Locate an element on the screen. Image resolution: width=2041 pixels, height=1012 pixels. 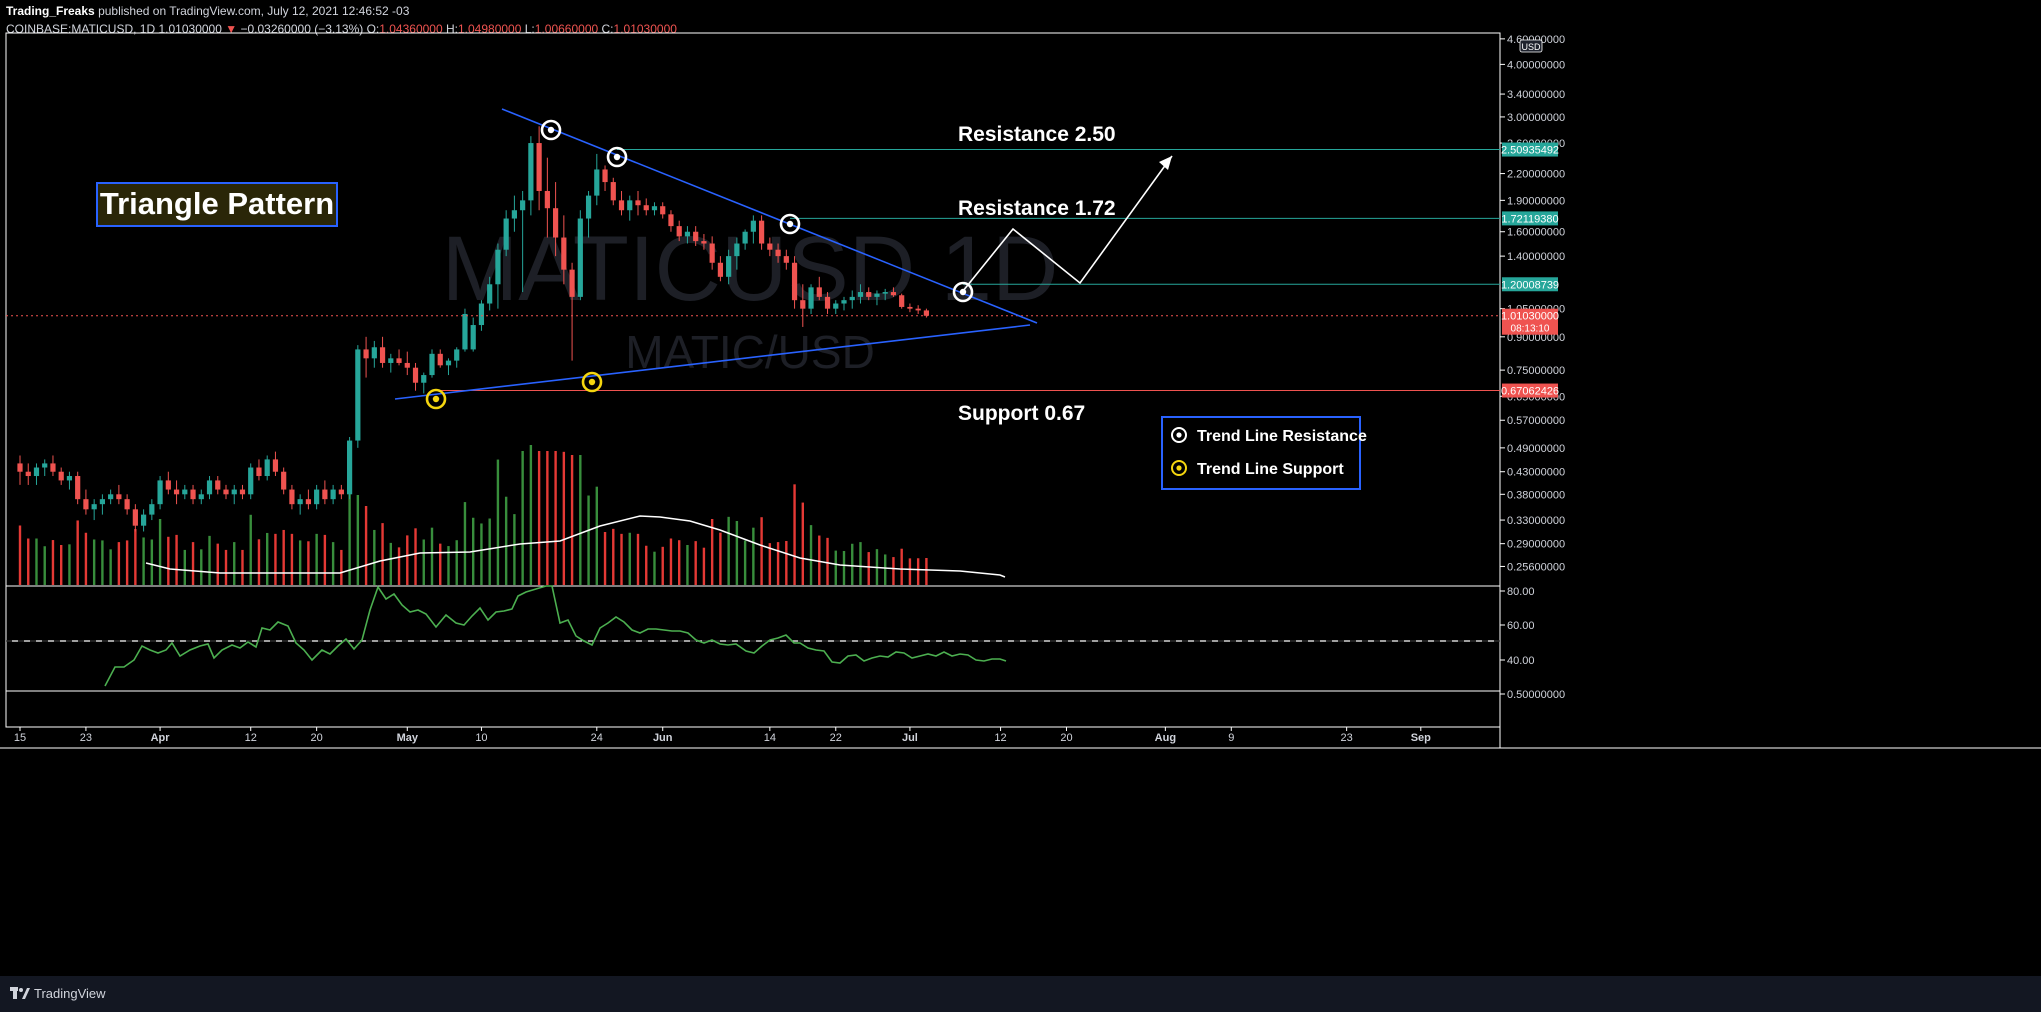
change-arrow-icon: ▼ is located at coordinates (231, 29).